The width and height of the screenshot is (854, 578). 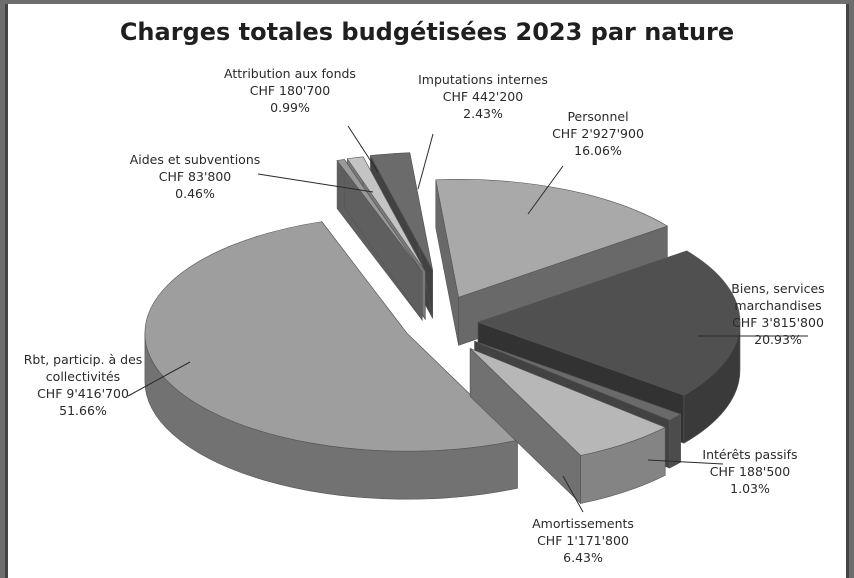 What do you see at coordinates (583, 523) in the screenshot?
I see `slice-label-line: Amortissements` at bounding box center [583, 523].